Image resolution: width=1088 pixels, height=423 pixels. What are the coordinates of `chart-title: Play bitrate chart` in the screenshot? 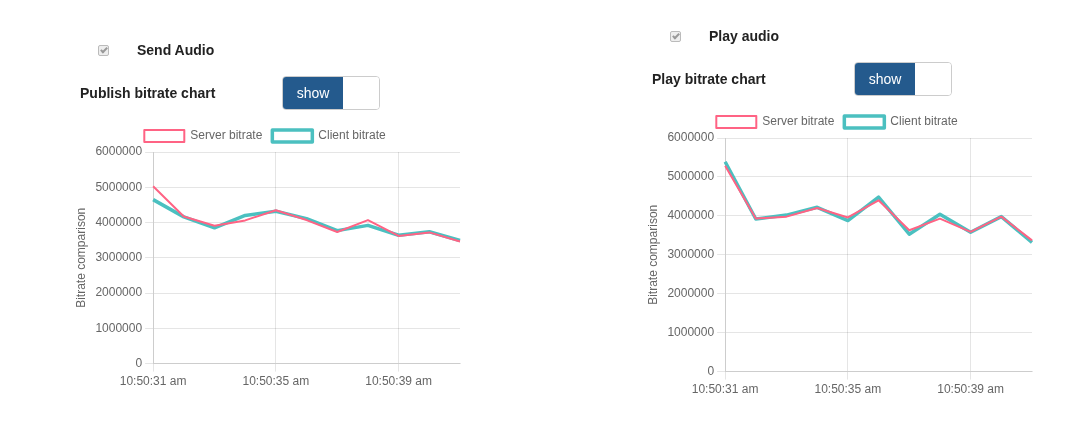 It's located at (709, 79).